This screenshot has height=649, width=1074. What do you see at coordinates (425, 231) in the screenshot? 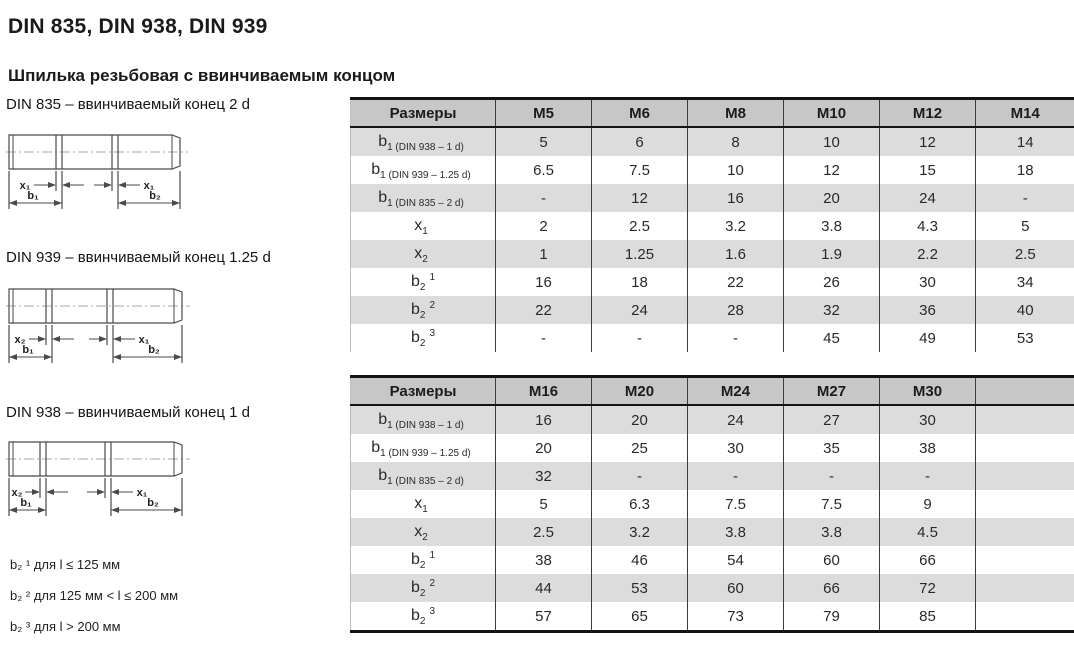
I see `row-label-sub: 1` at bounding box center [425, 231].